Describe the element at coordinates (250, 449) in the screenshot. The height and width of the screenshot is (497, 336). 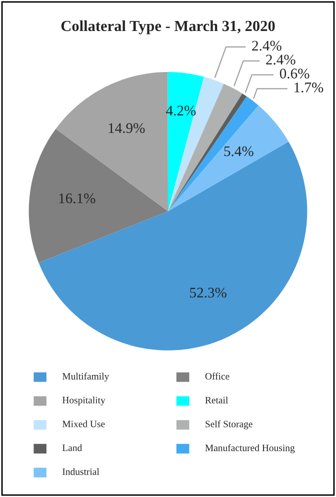
I see `legend-label: Manufactured Housing` at that location.